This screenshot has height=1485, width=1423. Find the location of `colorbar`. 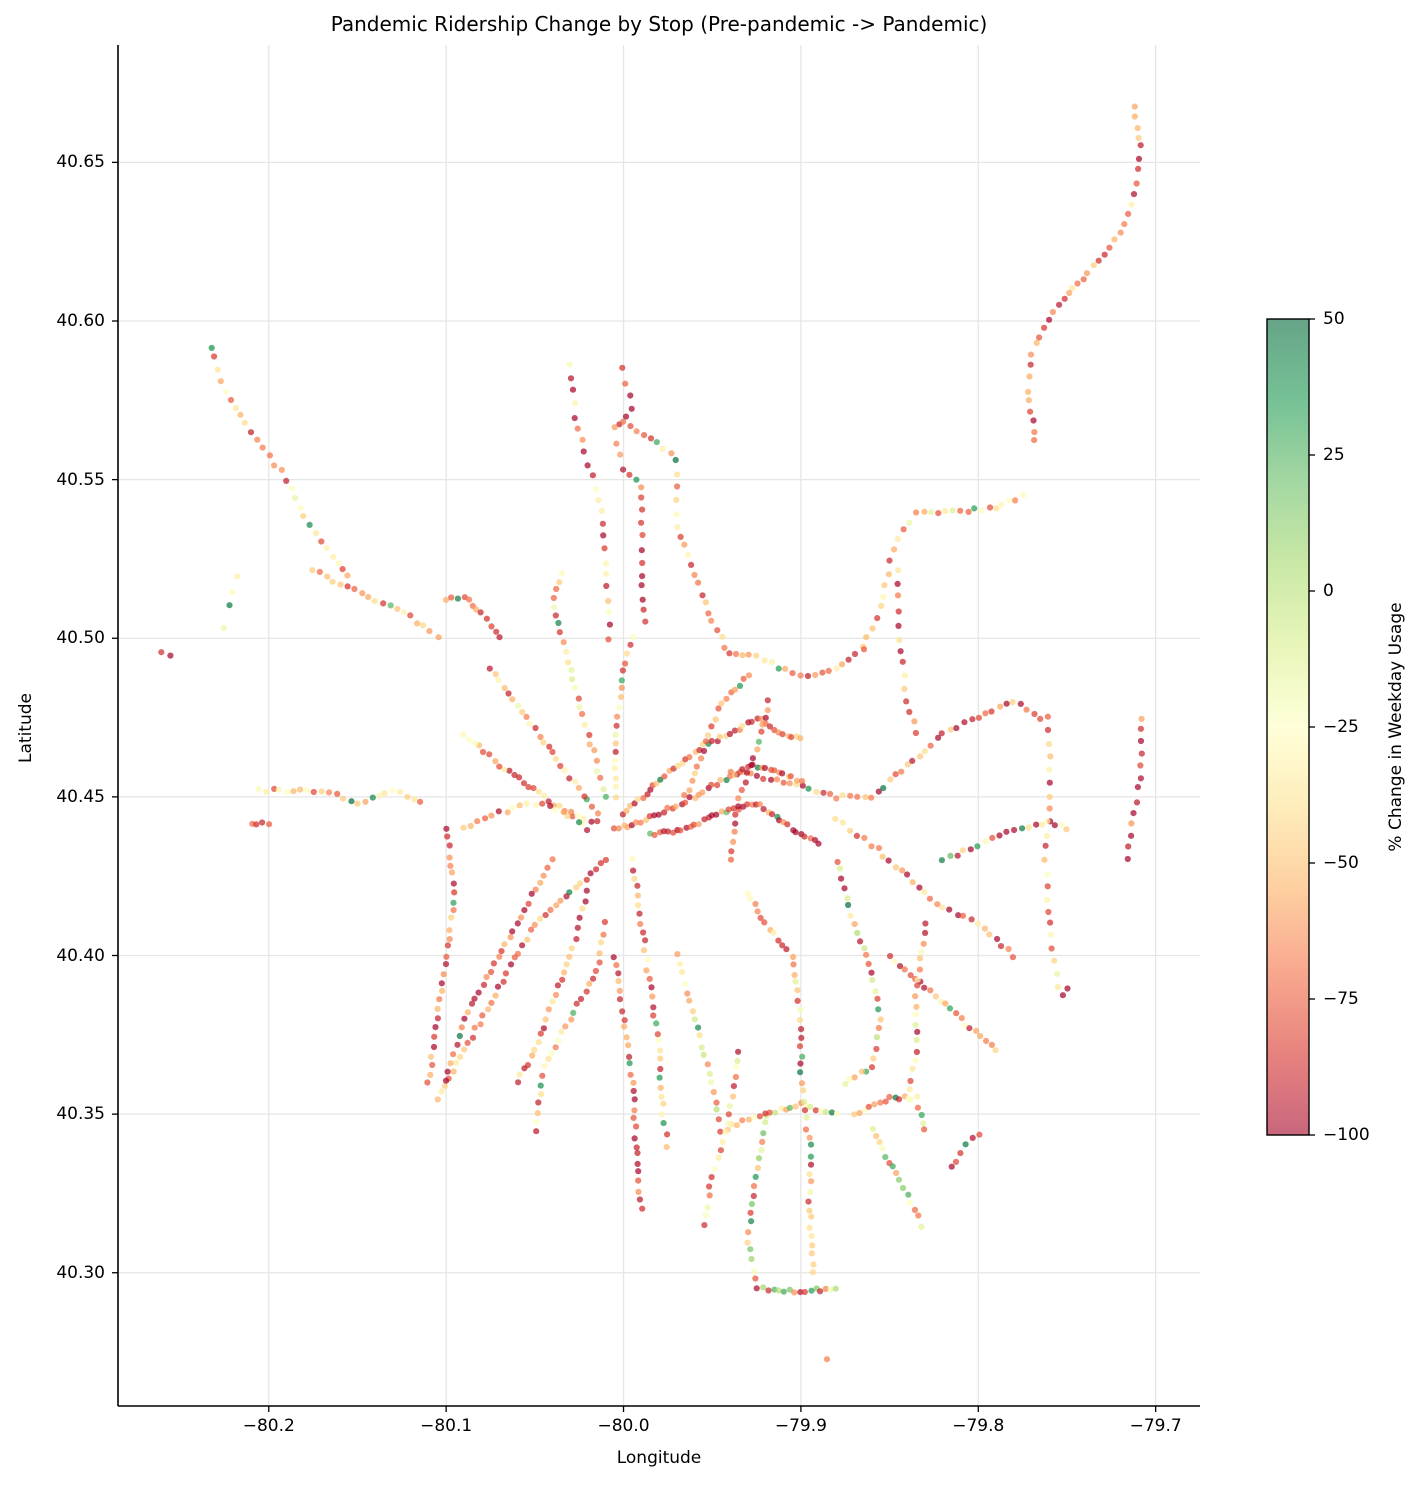

colorbar is located at coordinates (1290, 727).